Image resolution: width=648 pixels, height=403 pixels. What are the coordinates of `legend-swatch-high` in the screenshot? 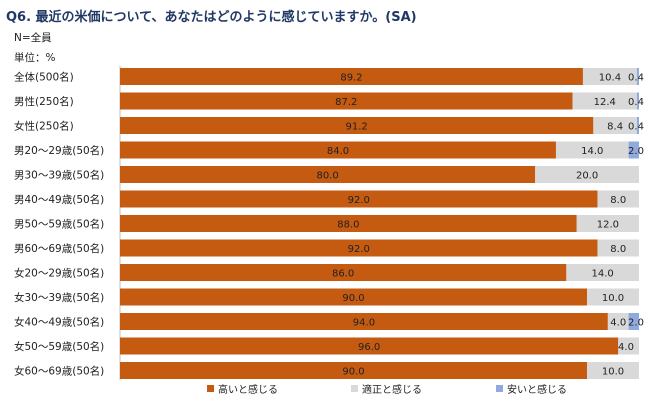 It's located at (210, 388).